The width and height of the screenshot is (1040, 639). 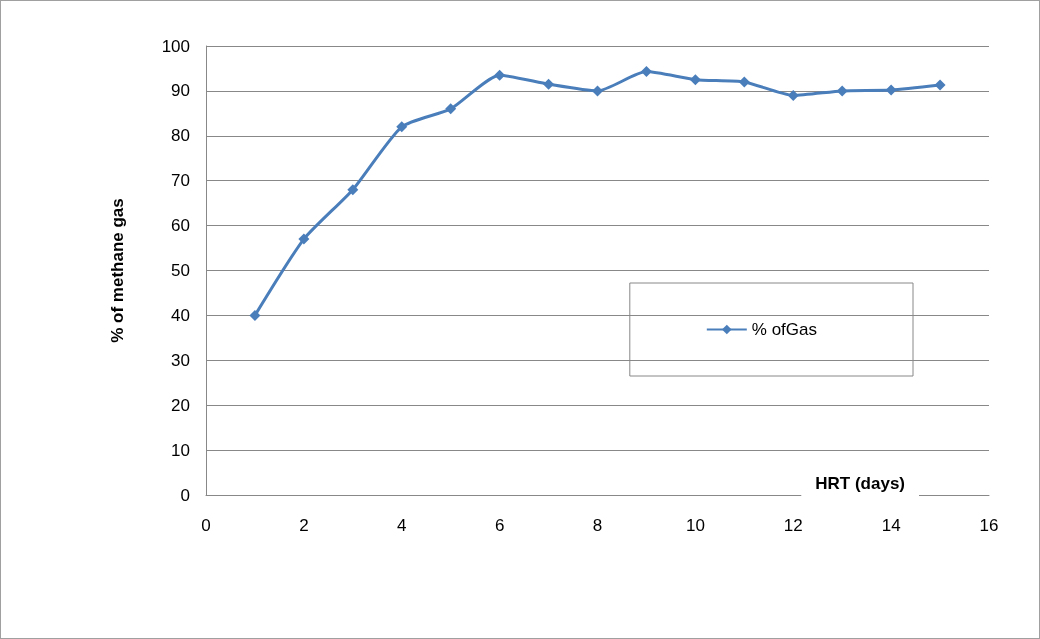 I want to click on y-axis-title: % of methane gas, so click(x=117, y=270).